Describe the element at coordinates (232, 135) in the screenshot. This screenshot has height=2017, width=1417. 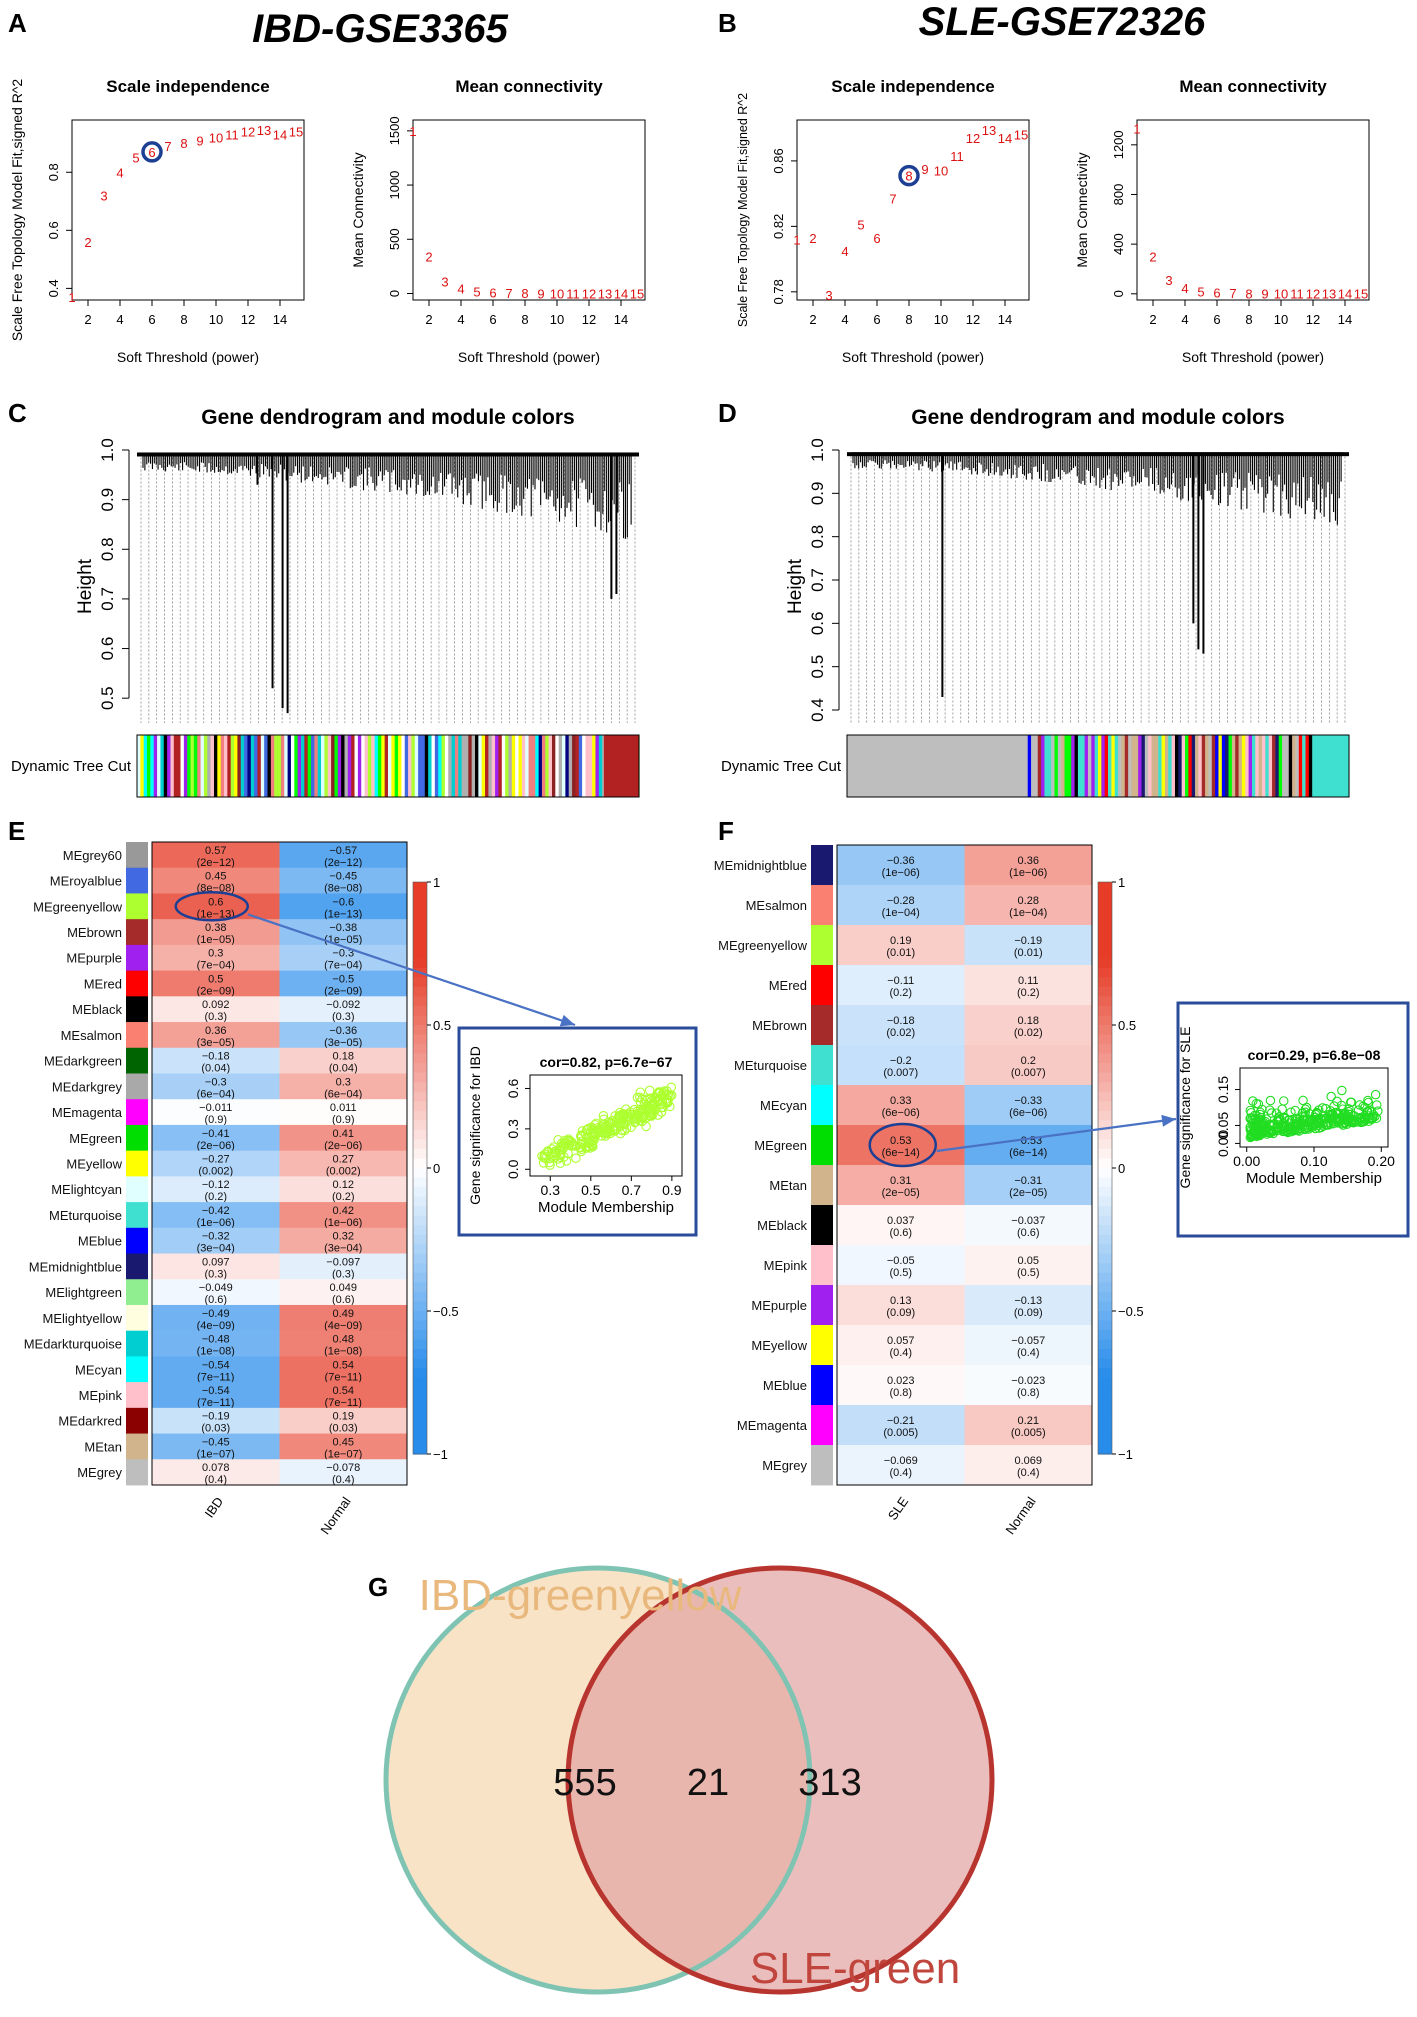
I see `data-point-label: 11` at that location.